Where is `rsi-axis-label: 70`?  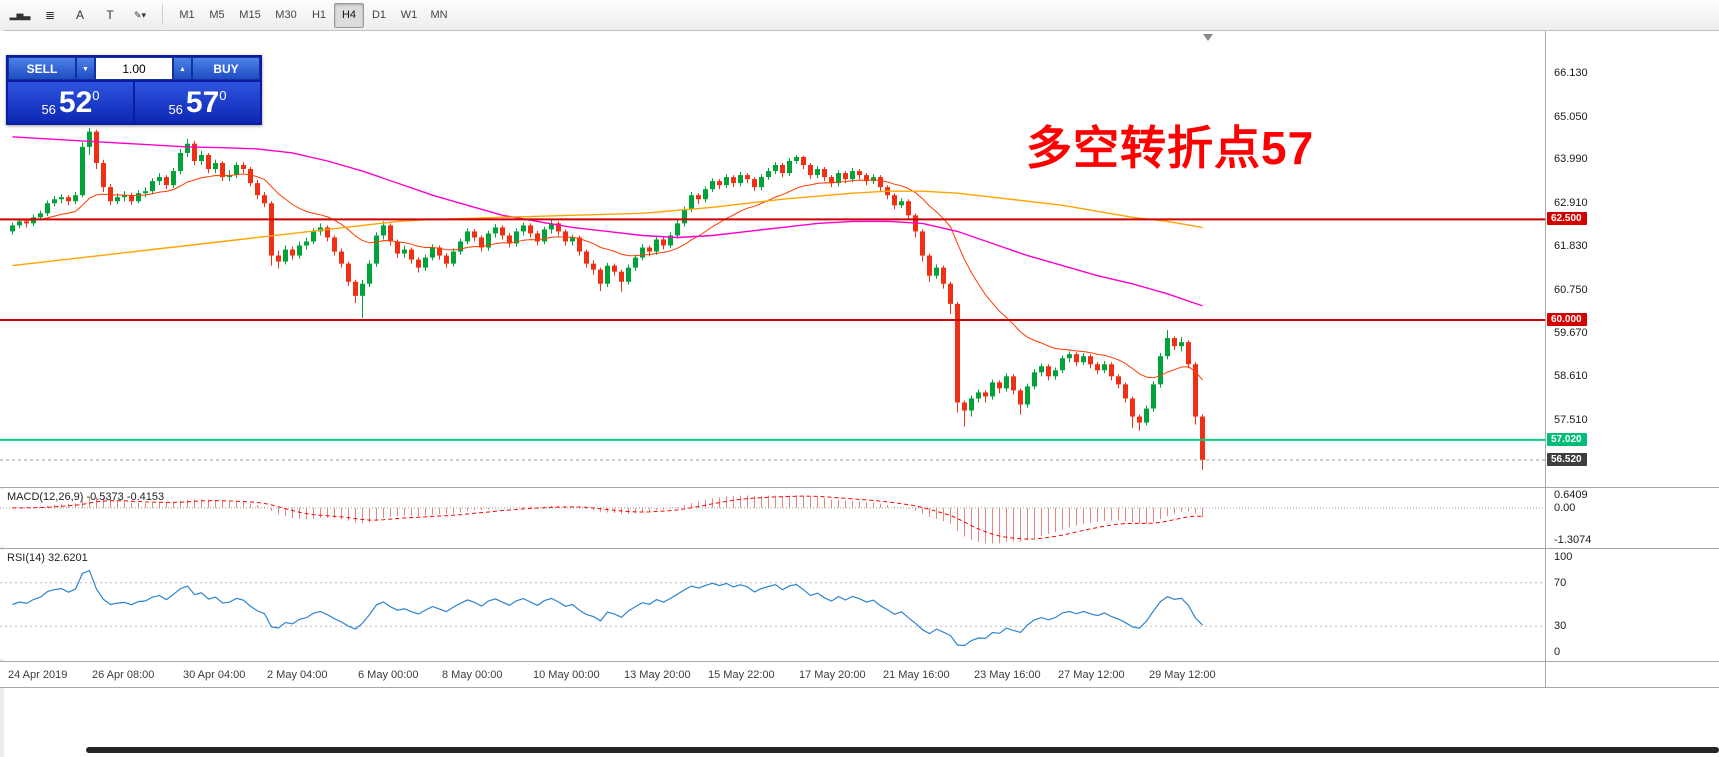
rsi-axis-label: 70 is located at coordinates (1560, 583).